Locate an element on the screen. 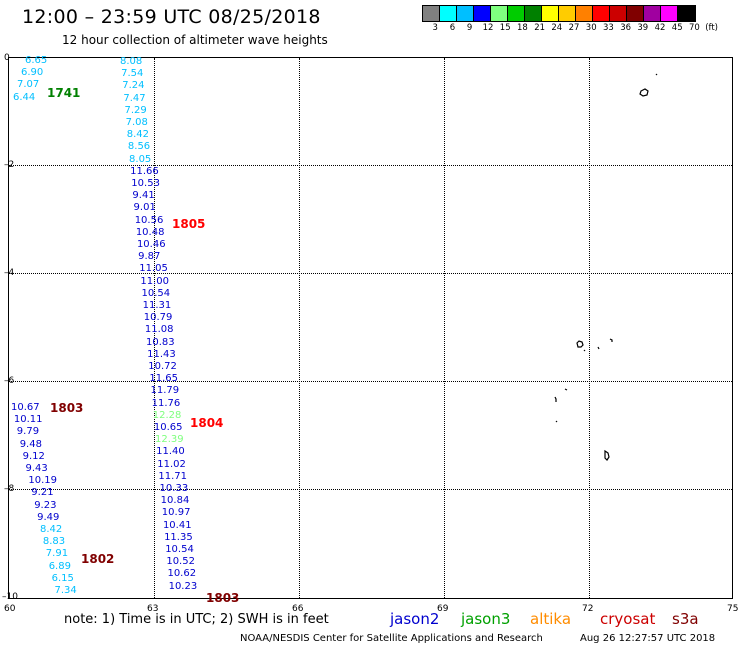 The width and height of the screenshot is (740, 650). wave-height-value: 11.40 is located at coordinates (170, 452).